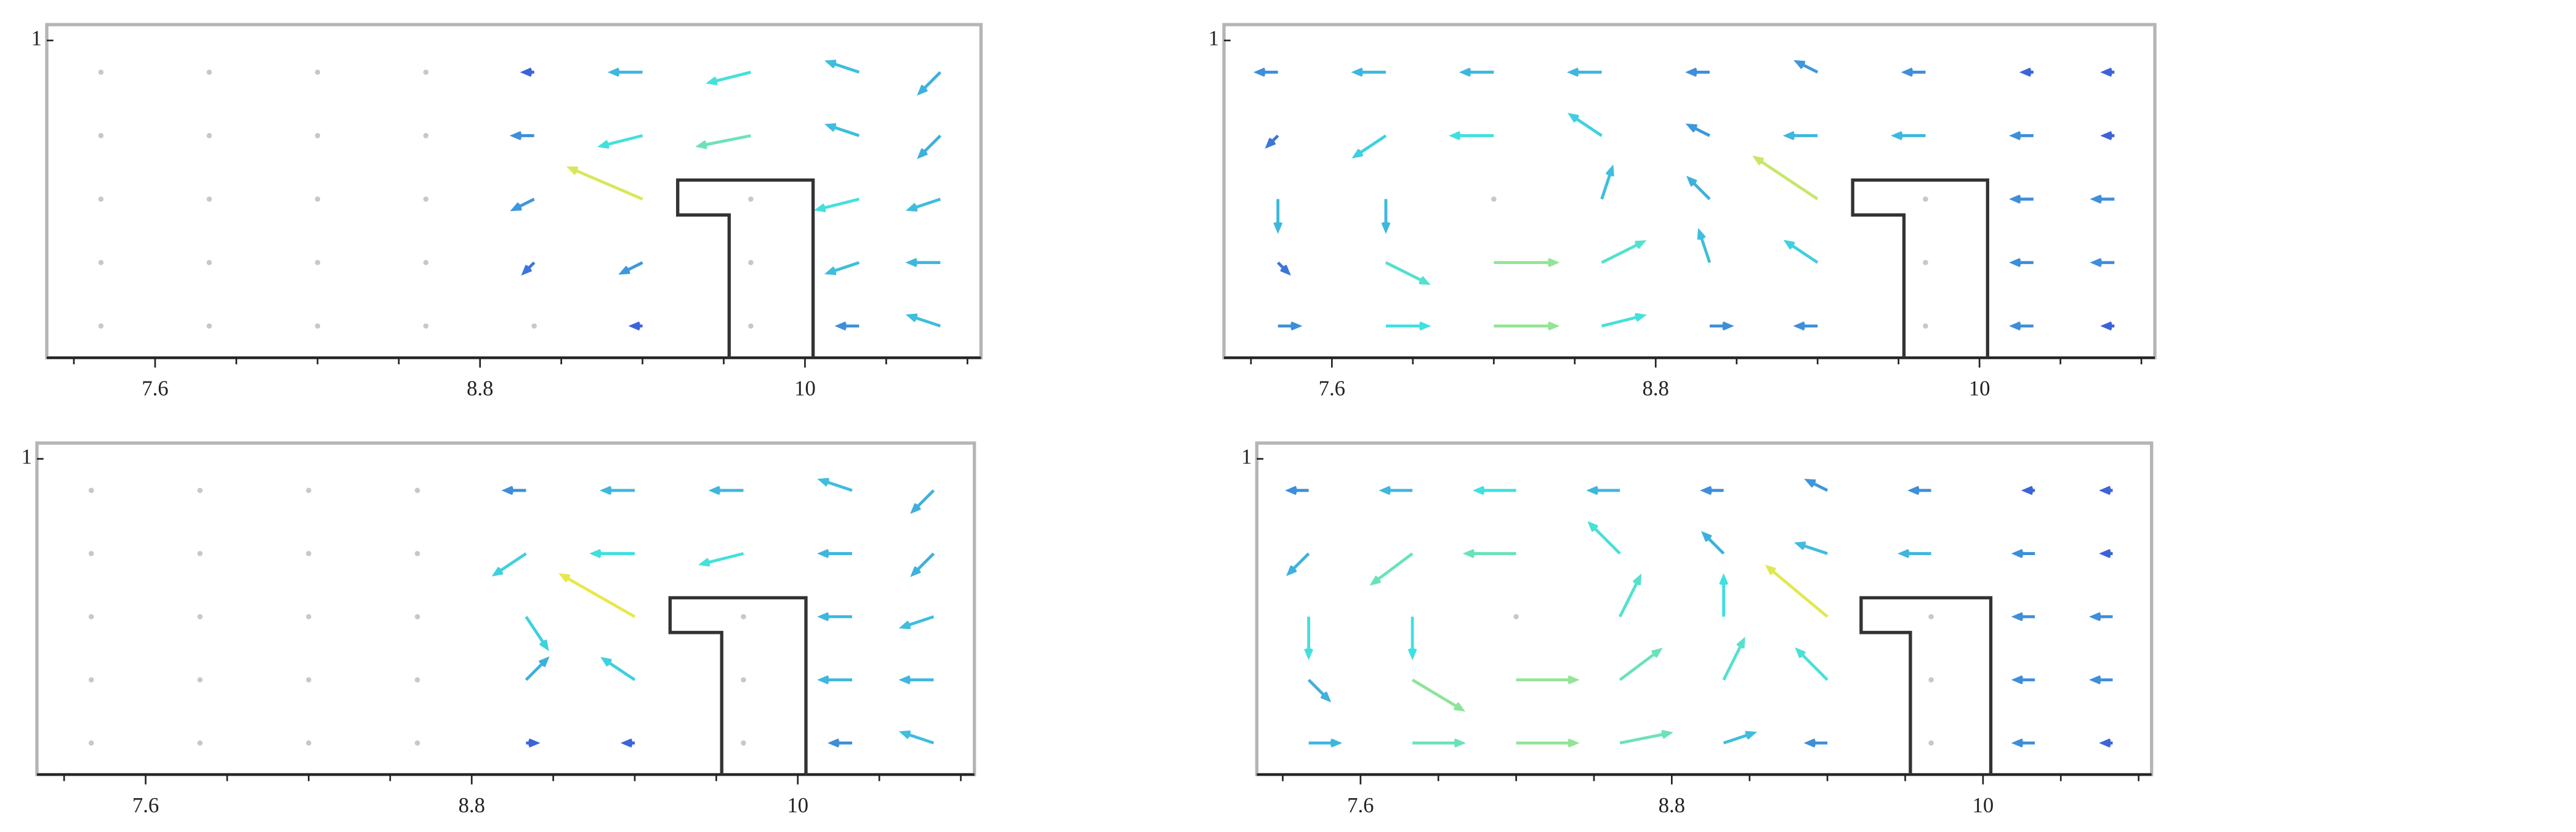 The width and height of the screenshot is (2576, 832). What do you see at coordinates (1983, 805) in the screenshot?
I see `x-tick-label: 10` at bounding box center [1983, 805].